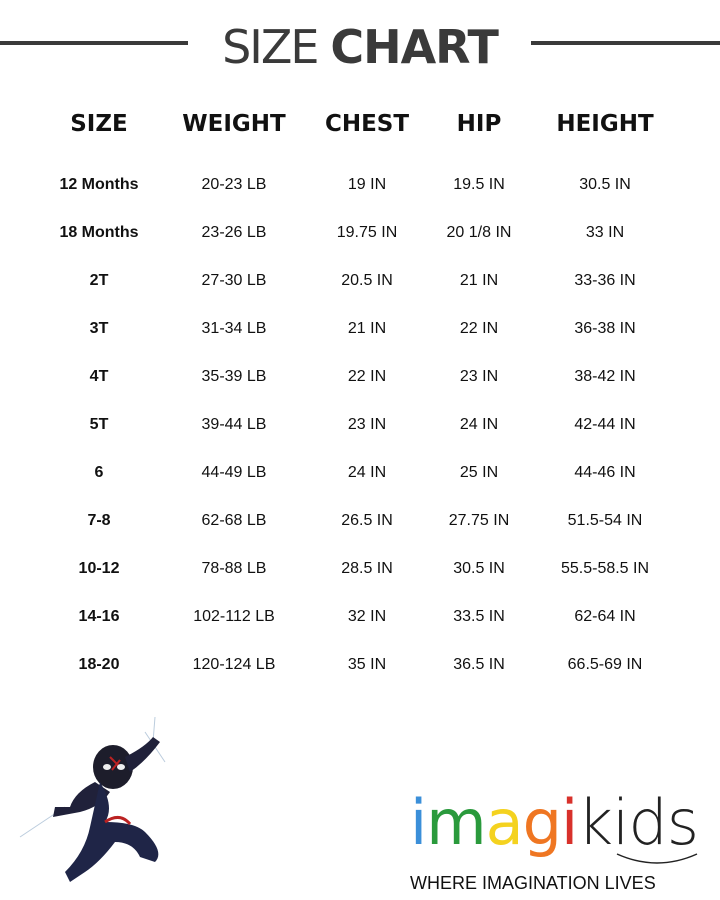  What do you see at coordinates (605, 328) in the screenshot?
I see `table-cell: 36-38 IN` at bounding box center [605, 328].